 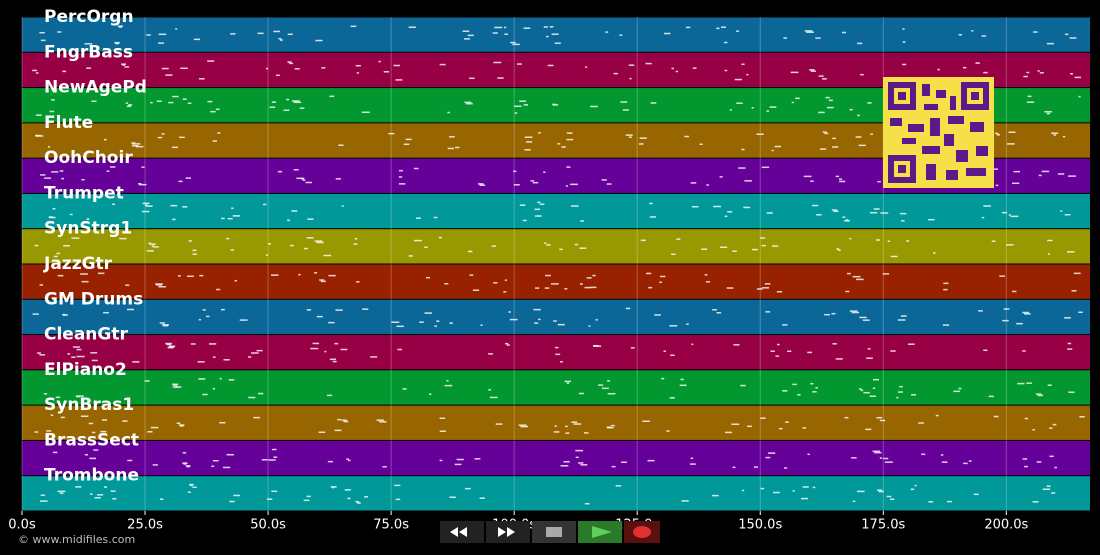 What do you see at coordinates (642, 532) in the screenshot?
I see `record-button` at bounding box center [642, 532].